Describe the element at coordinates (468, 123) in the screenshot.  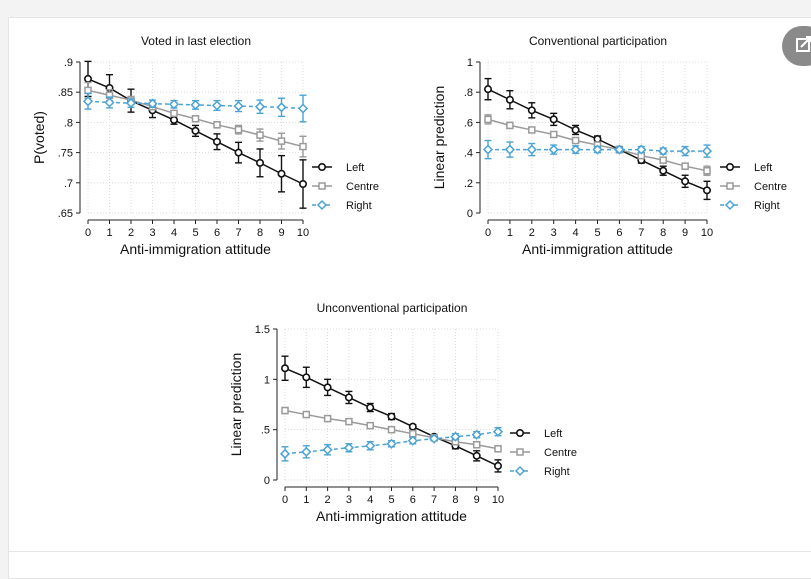
I see `y-tick-label: .6` at that location.